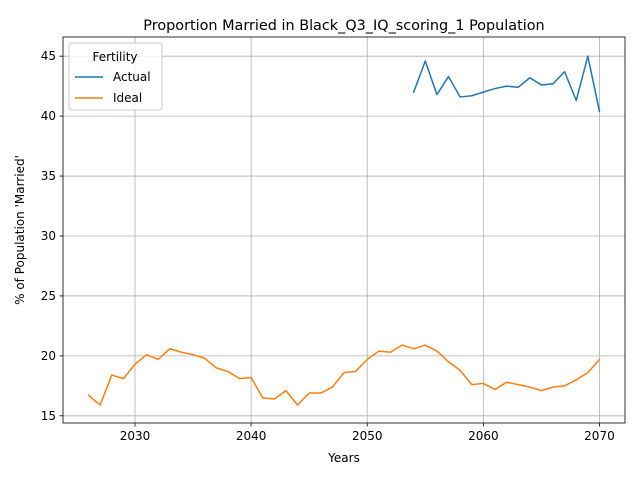 The image size is (640, 480). What do you see at coordinates (367, 436) in the screenshot?
I see `x-tick-label: 2050` at bounding box center [367, 436].